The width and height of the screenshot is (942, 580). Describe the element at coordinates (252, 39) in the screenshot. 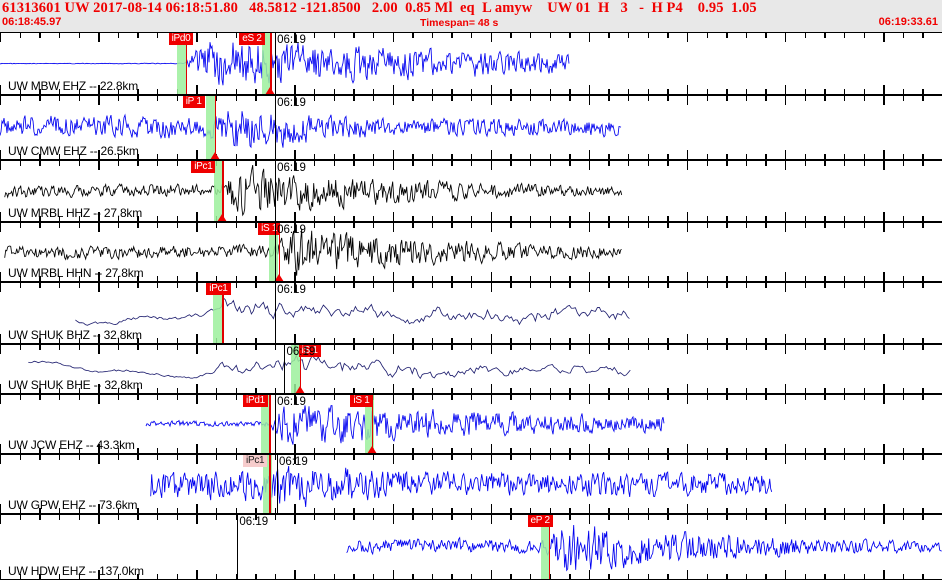

I see `pick-label: eS 2` at that location.